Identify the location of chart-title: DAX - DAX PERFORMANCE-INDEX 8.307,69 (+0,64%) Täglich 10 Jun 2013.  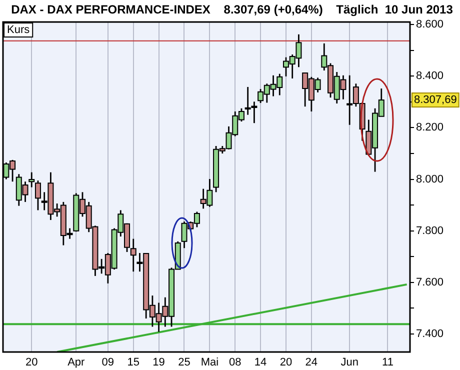
(232, 9).